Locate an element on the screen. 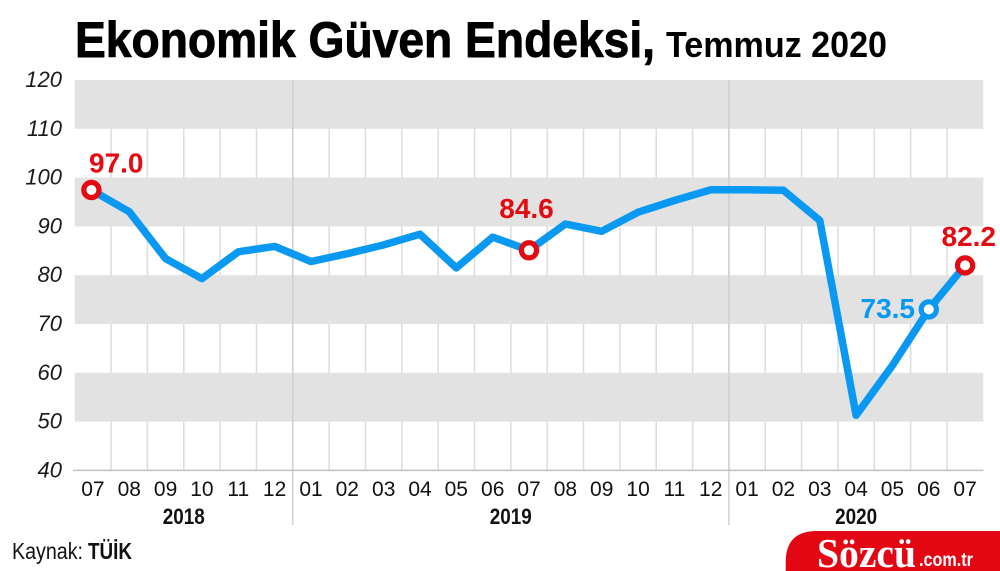 The width and height of the screenshot is (1000, 571). svg-text: 82.2 is located at coordinates (969, 236).